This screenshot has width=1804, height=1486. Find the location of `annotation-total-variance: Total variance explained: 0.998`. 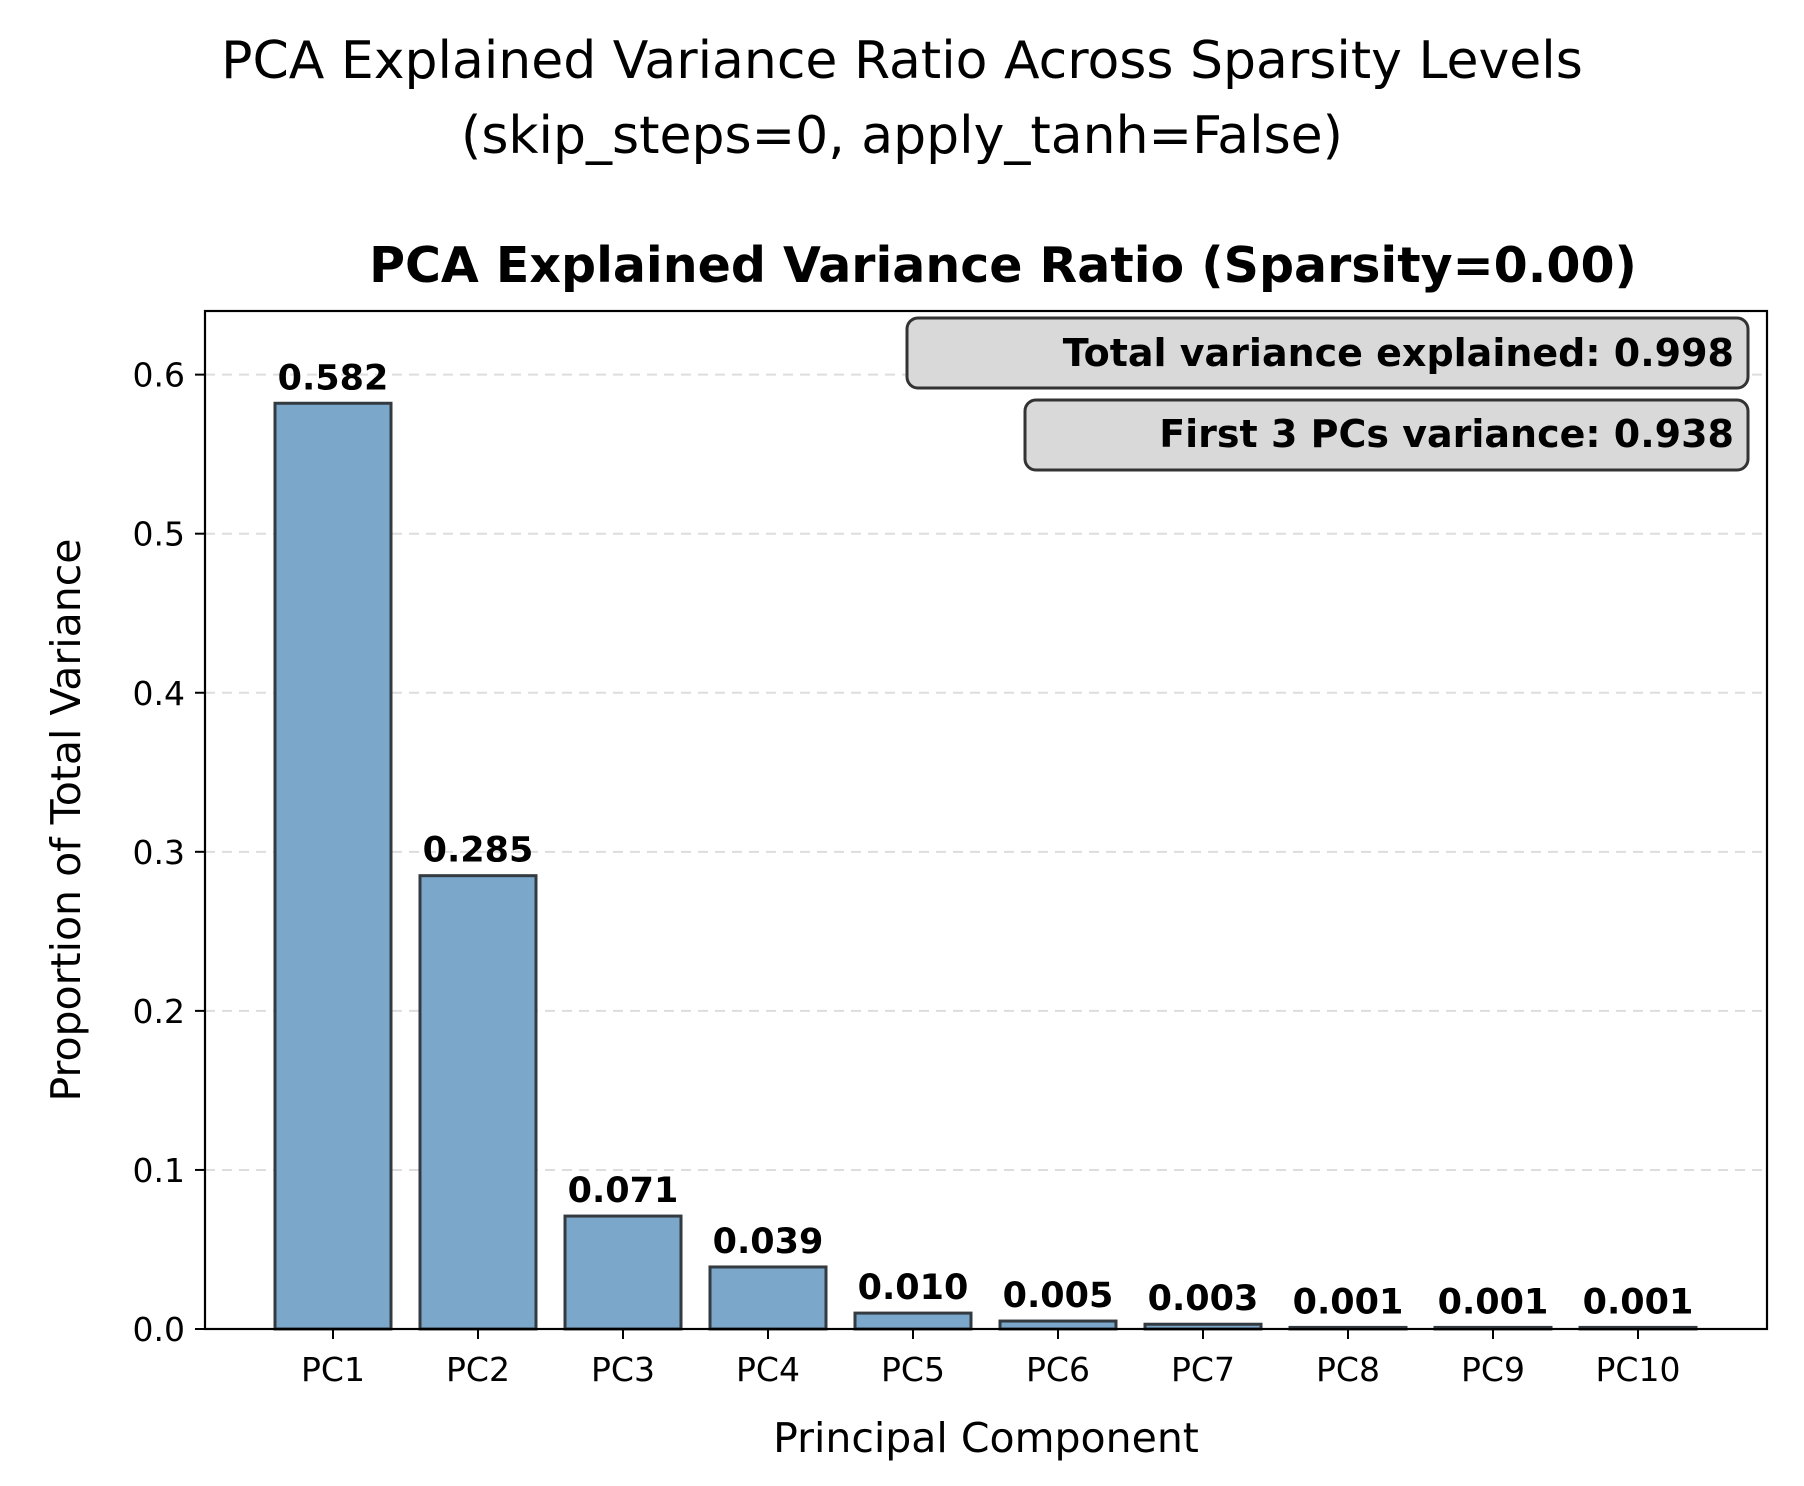

annotation-total-variance: Total variance explained: 0.998 is located at coordinates (1327, 353).